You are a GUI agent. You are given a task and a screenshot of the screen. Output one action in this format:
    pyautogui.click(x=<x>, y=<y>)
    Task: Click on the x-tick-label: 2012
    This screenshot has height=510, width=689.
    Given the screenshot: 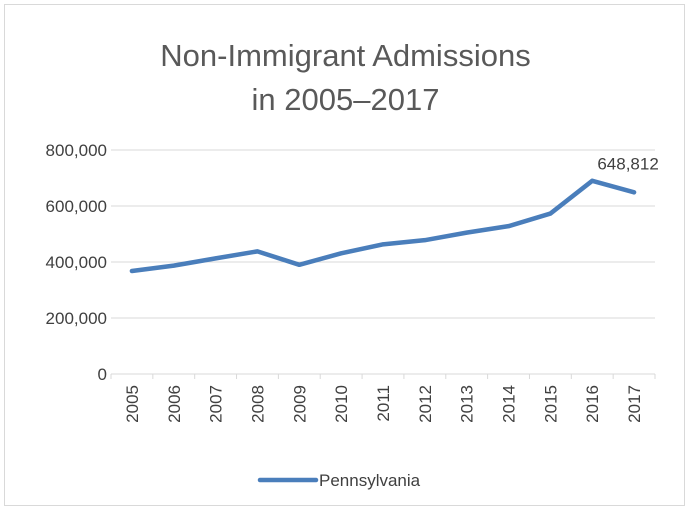 What is the action you would take?
    pyautogui.click(x=425, y=404)
    